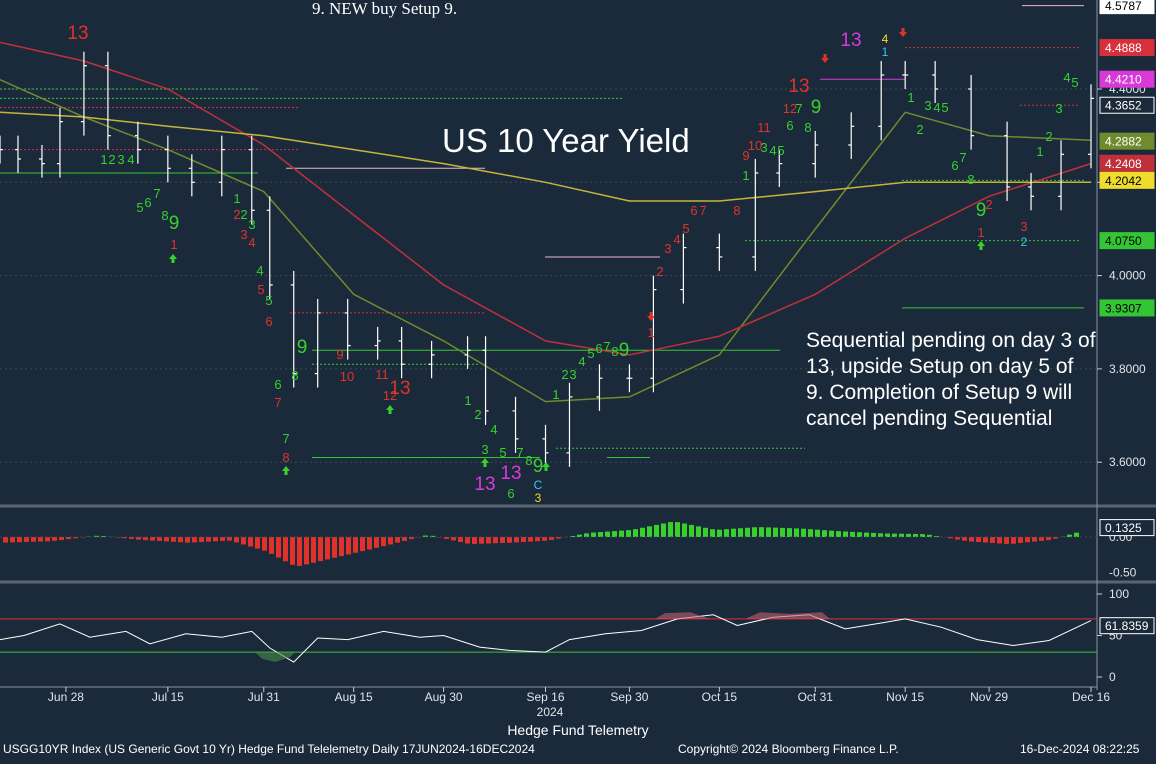  I want to click on y-tick-label: 3.8000, so click(1127, 369).